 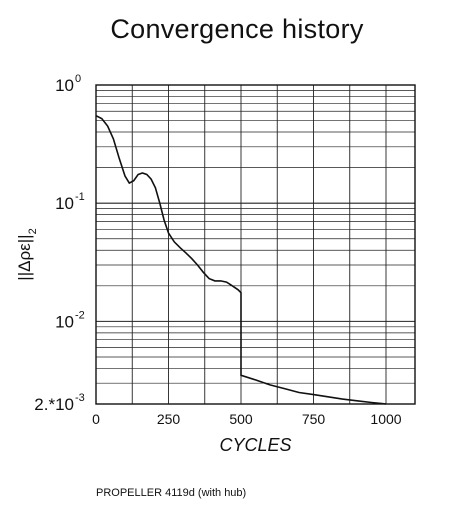 I want to click on y-axis-label-subscript: 2, so click(x=33, y=231).